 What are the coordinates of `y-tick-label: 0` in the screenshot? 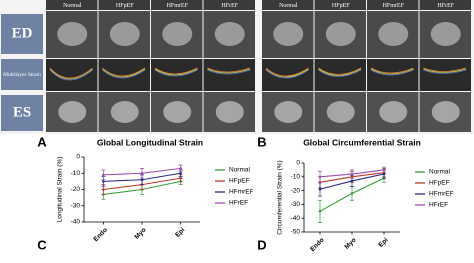 It's located at (78, 157).